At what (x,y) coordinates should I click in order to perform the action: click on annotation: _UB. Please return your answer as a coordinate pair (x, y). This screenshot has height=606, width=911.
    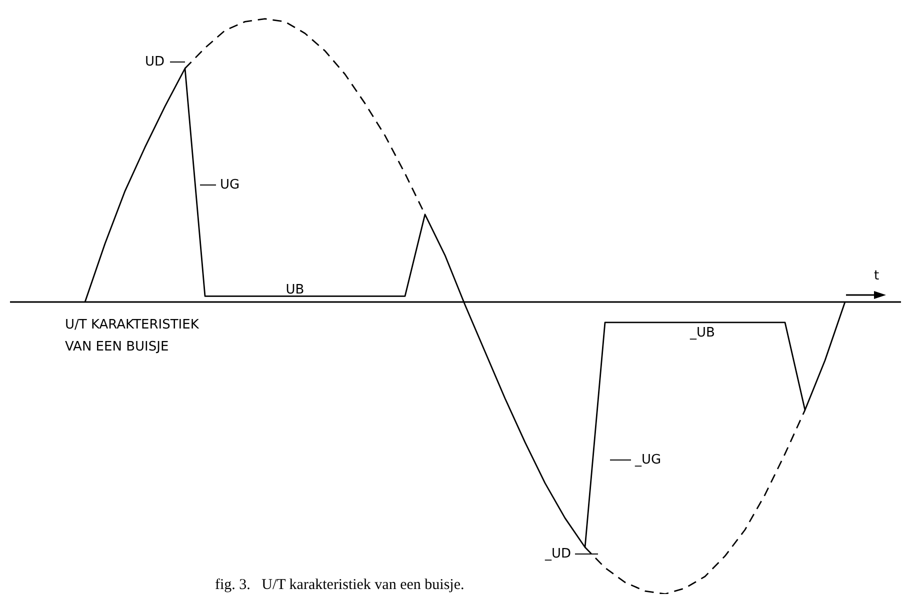
    Looking at the image, I should click on (702, 332).